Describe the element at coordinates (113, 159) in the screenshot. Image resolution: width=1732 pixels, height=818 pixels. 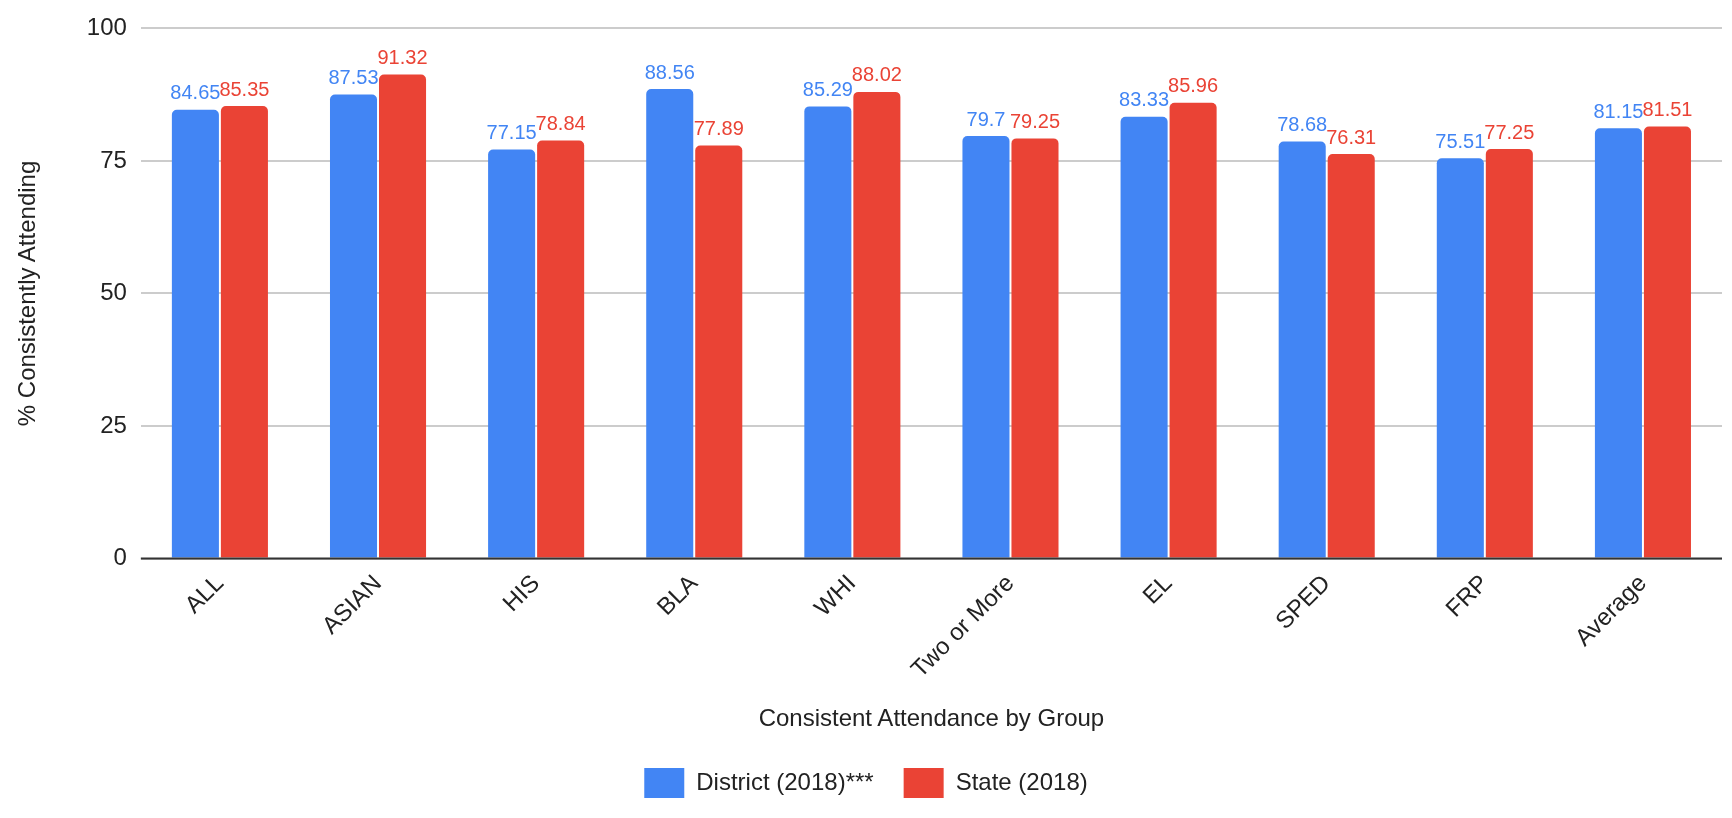
I see `y-tick-label: 75` at that location.